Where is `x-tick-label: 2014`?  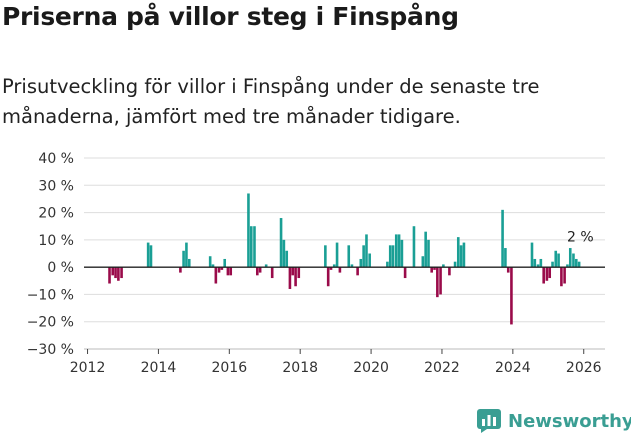
x-tick-label: 2014 is located at coordinates (159, 368).